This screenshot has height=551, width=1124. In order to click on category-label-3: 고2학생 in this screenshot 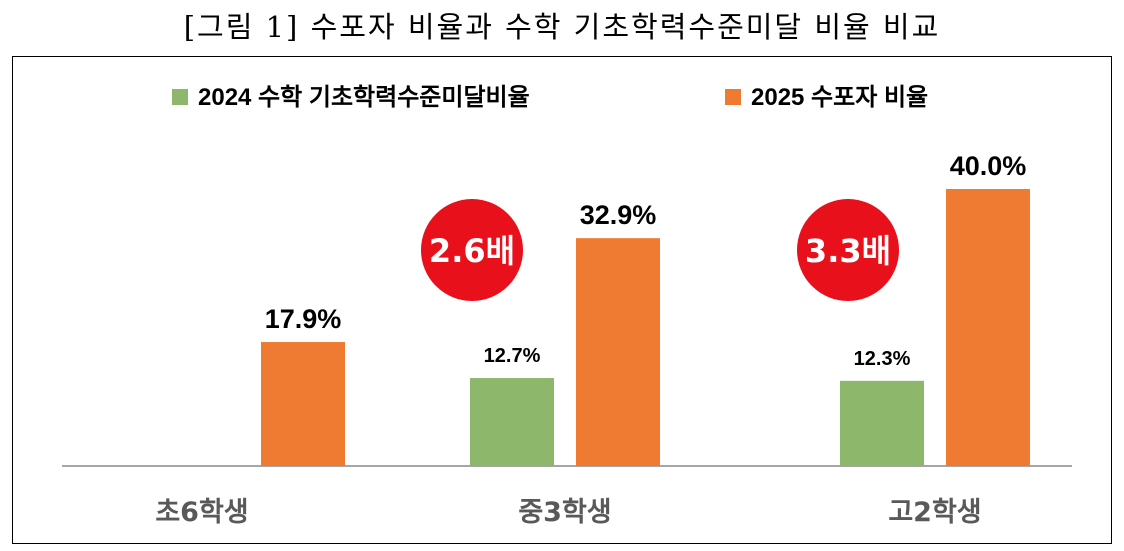, I will do `click(934, 512)`.